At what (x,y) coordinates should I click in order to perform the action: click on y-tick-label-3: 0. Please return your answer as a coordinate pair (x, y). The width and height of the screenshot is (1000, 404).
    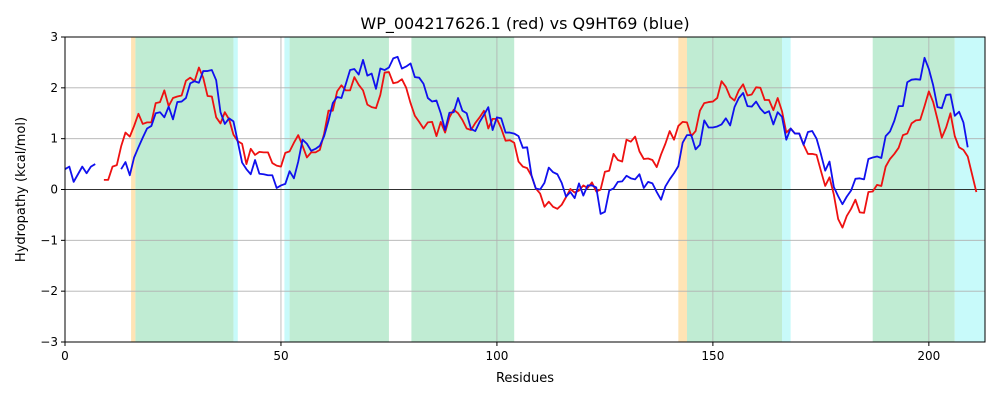
    Looking at the image, I should click on (54, 190).